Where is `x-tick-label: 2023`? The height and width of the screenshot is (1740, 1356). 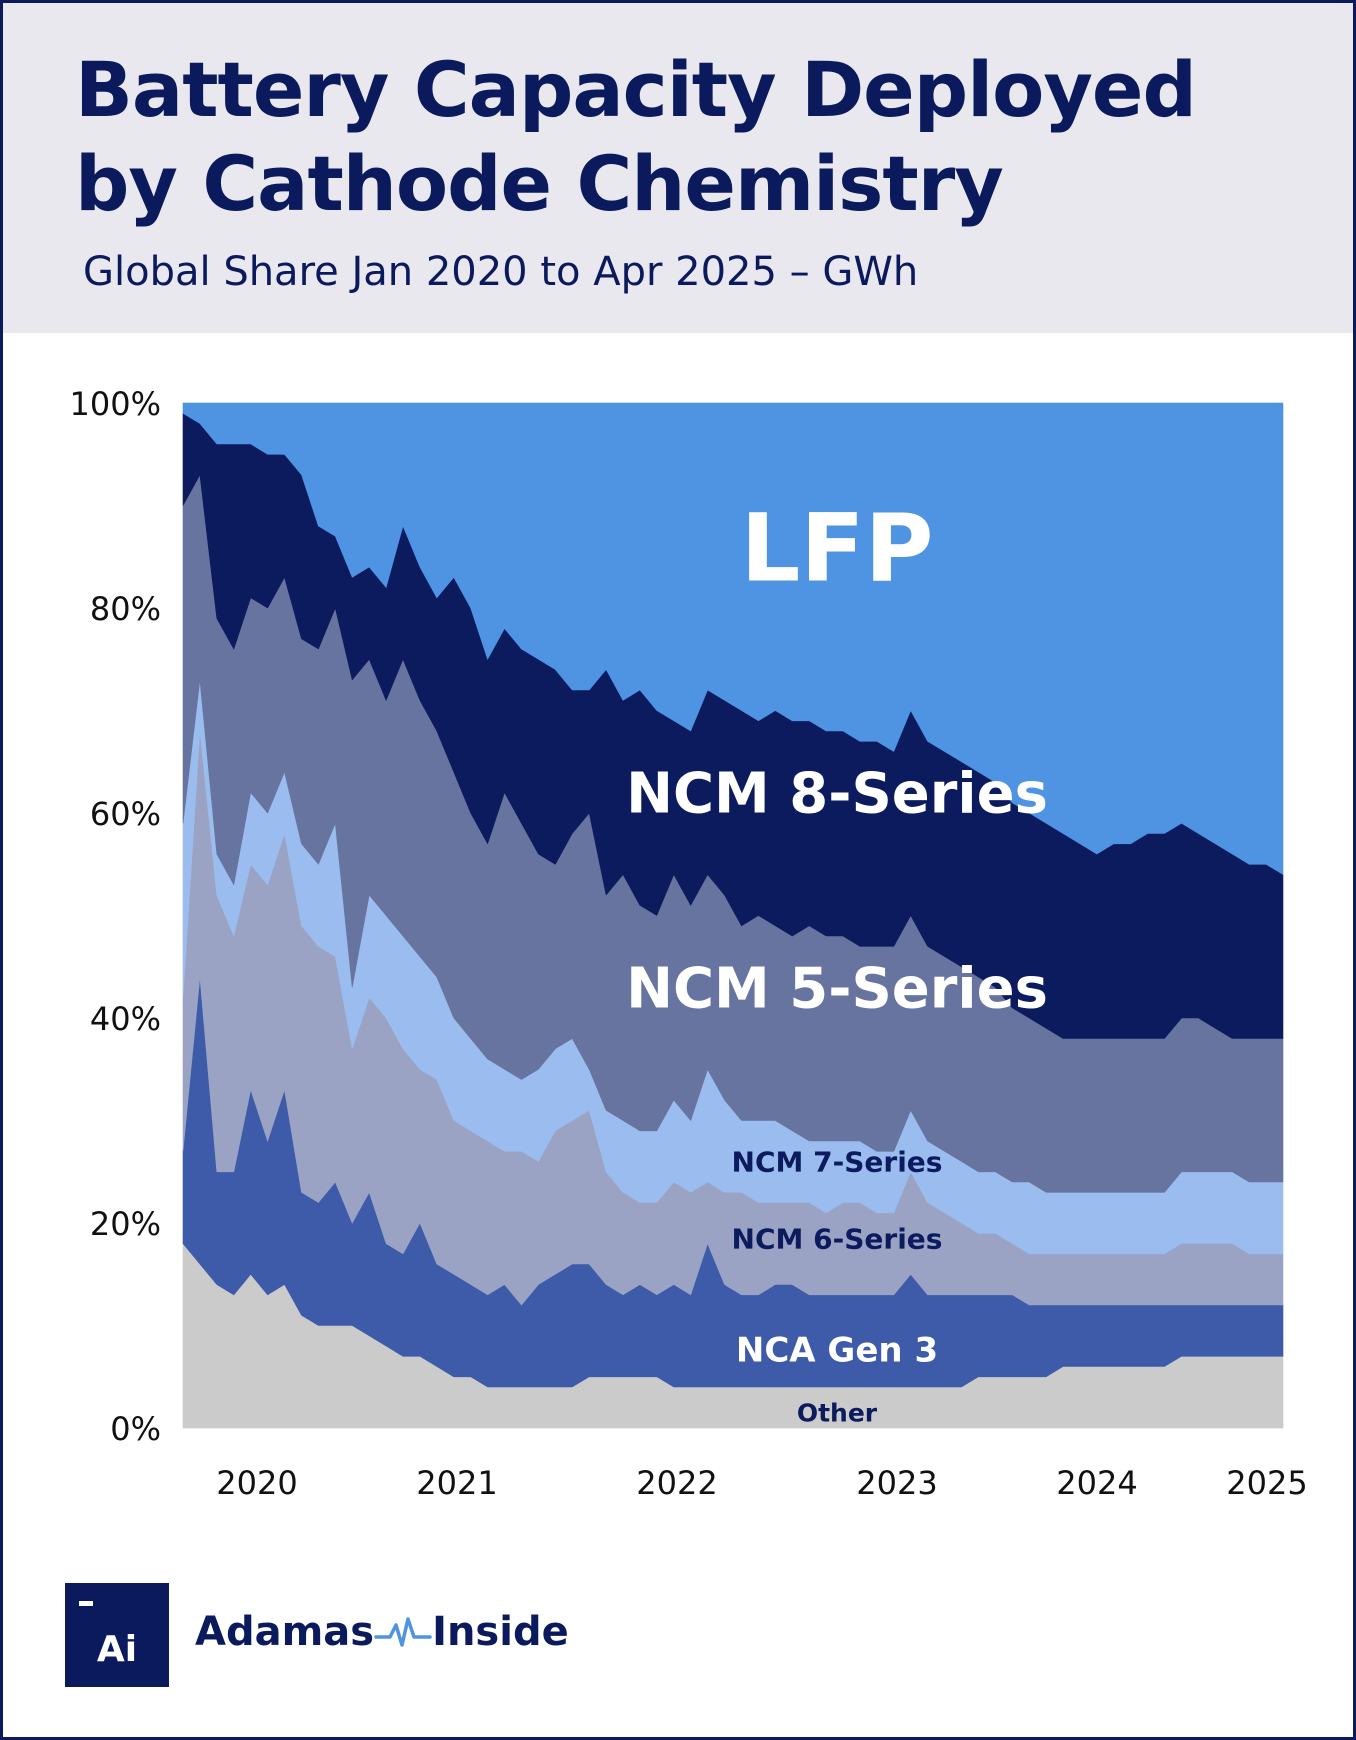 x-tick-label: 2023 is located at coordinates (896, 1483).